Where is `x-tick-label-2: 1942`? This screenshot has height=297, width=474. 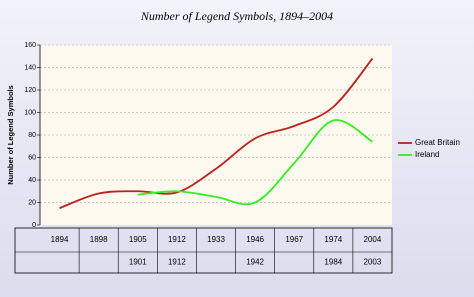 x-tick-label-2: 1942 is located at coordinates (255, 262).